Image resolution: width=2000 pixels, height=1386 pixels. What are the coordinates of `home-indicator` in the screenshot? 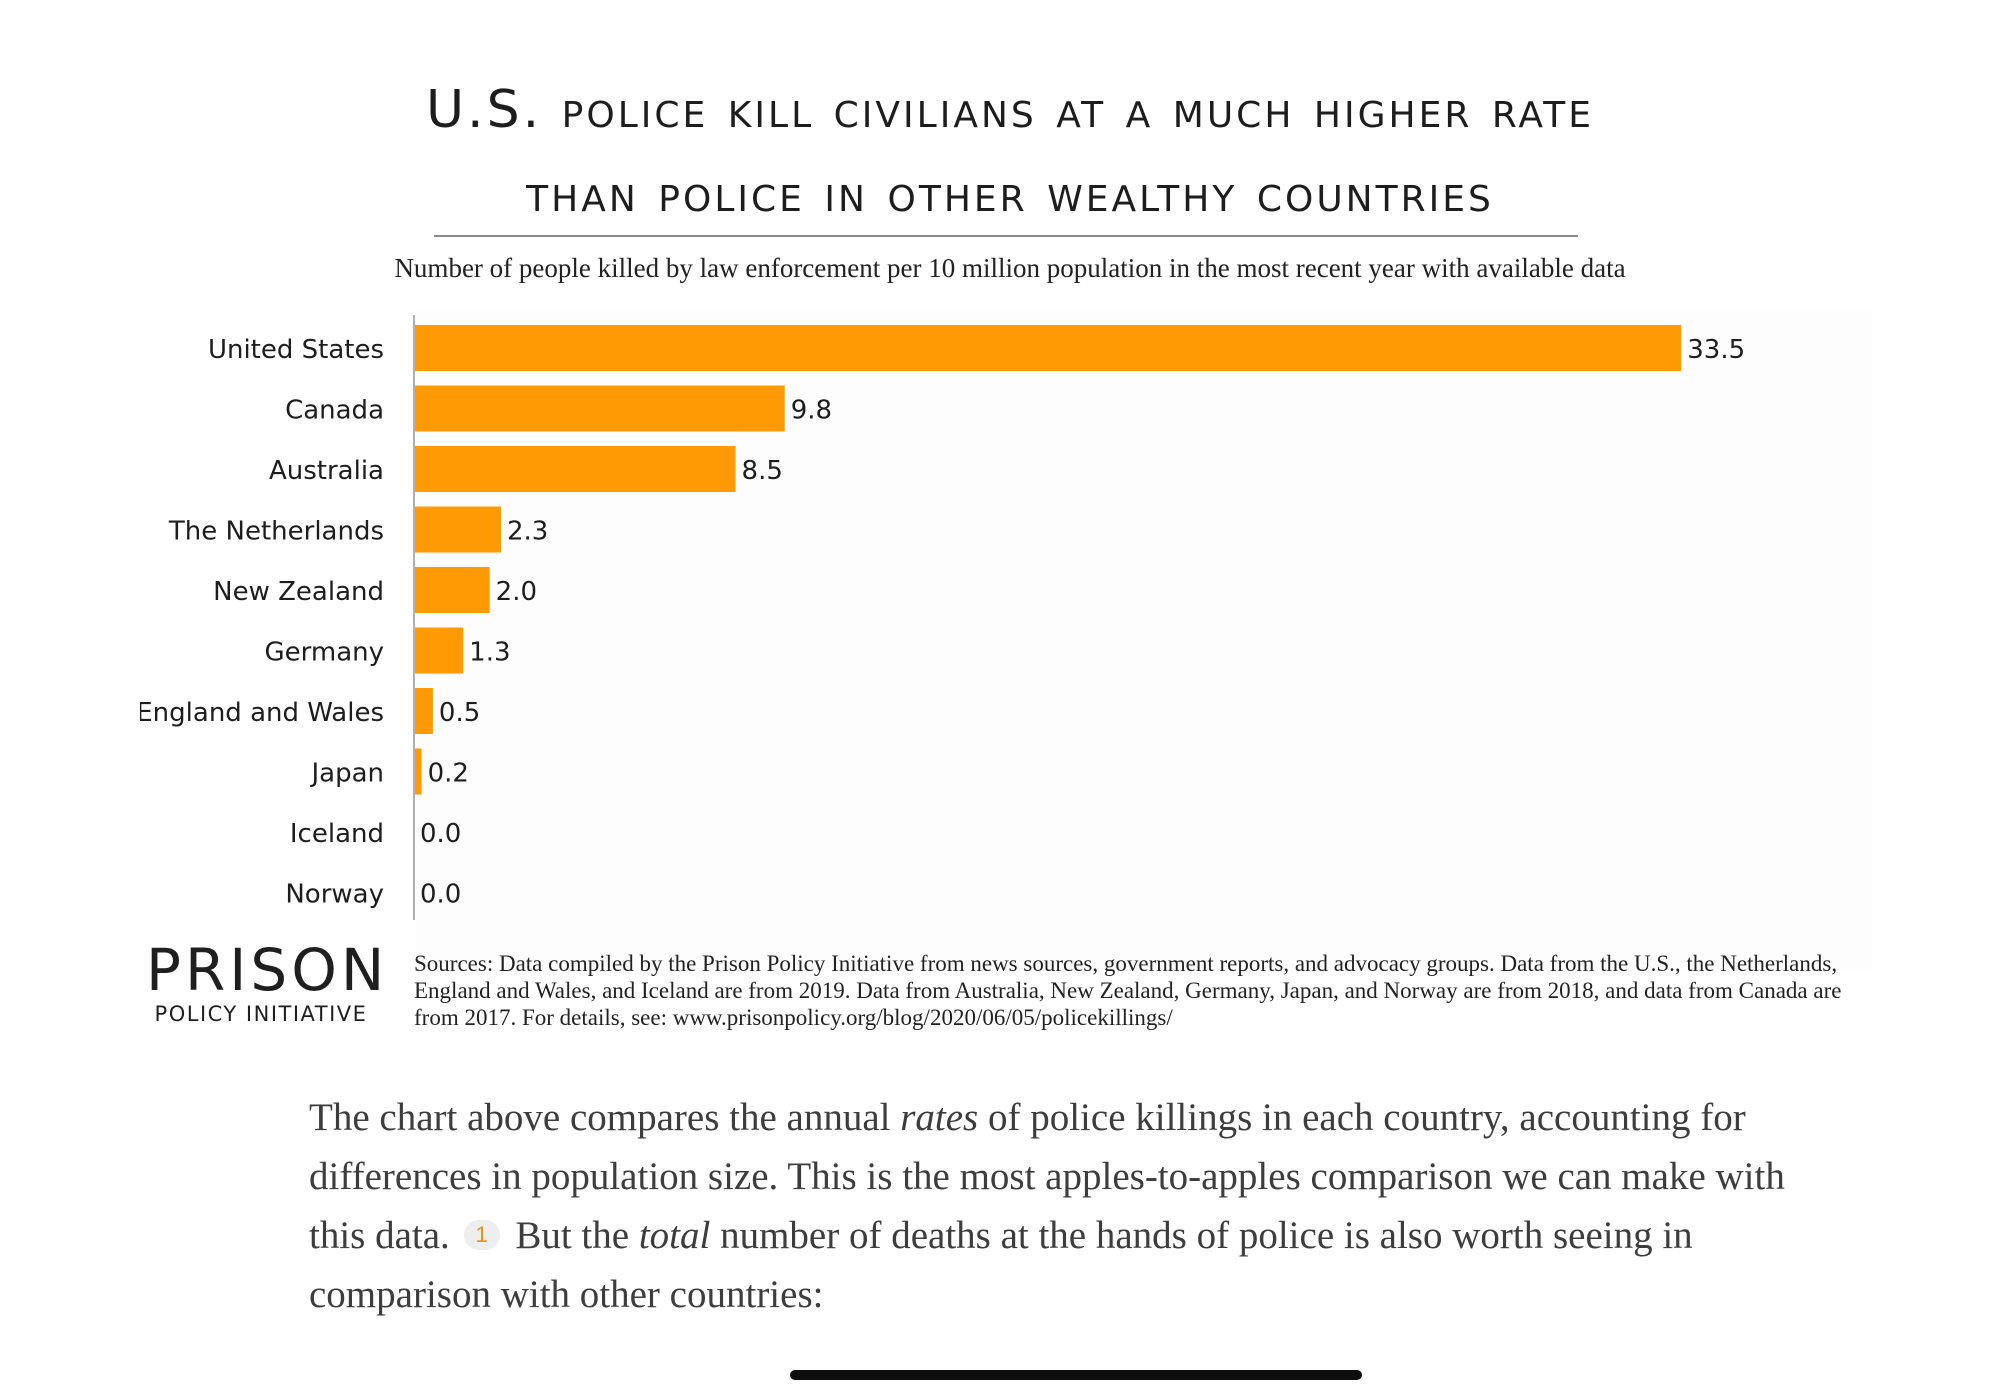 It's located at (1076, 1375).